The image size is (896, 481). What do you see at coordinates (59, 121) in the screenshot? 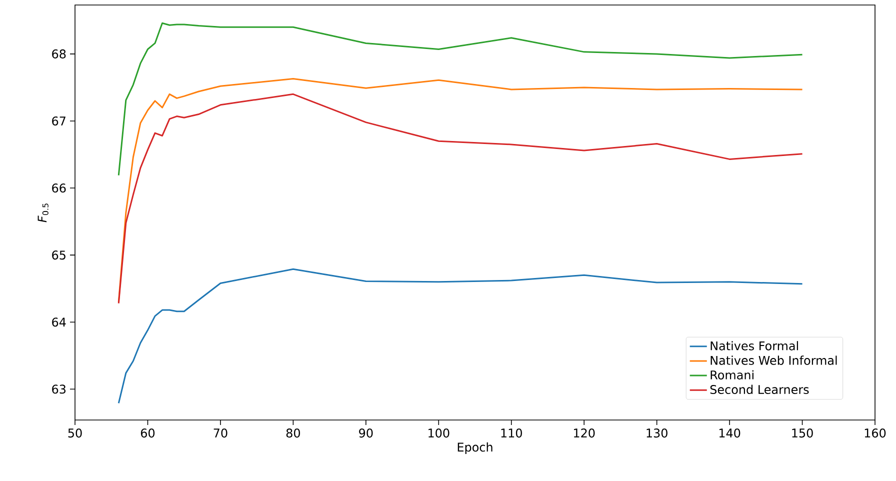
I see `y-tick-label: 67` at bounding box center [59, 121].